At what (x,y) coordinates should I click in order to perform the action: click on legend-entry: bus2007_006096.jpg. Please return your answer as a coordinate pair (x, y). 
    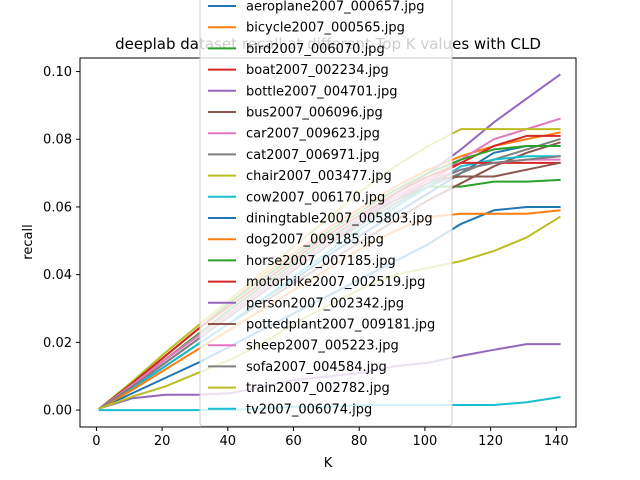
    Looking at the image, I should click on (314, 113).